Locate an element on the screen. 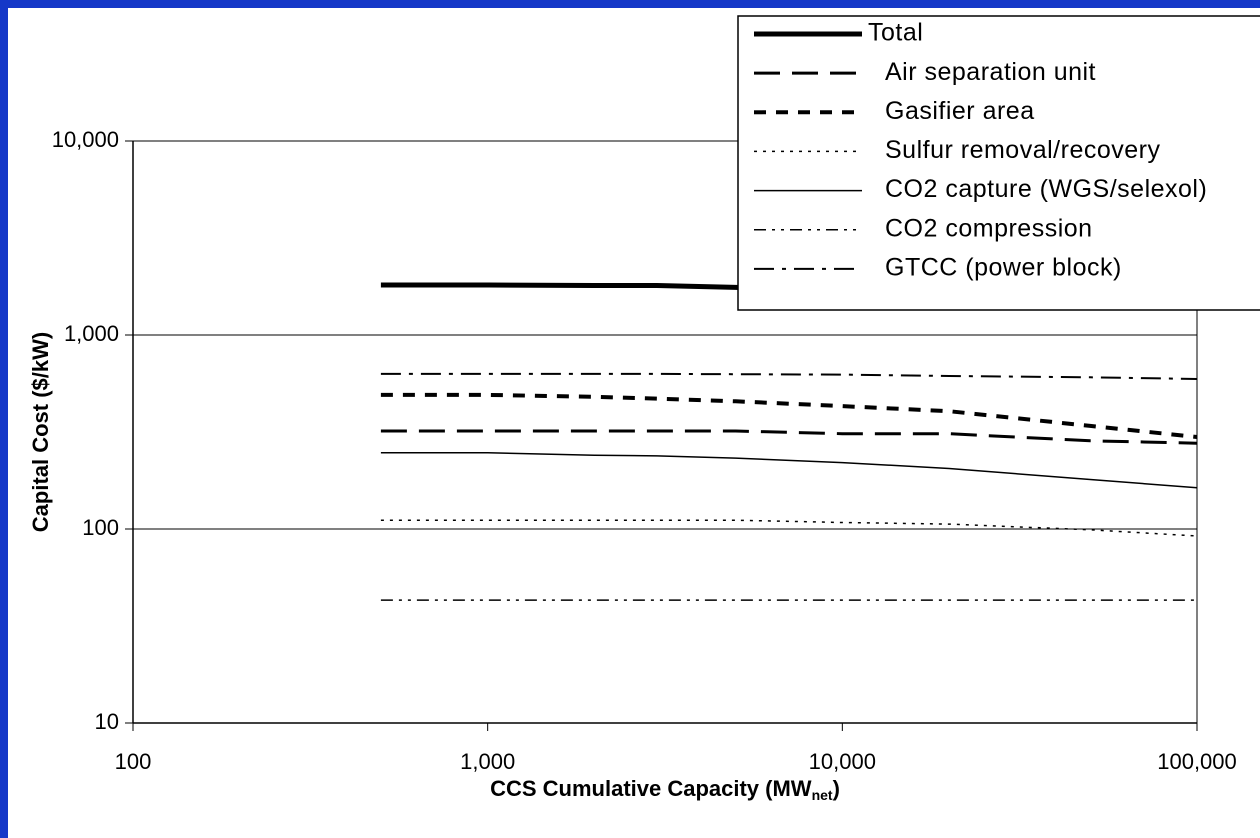 This screenshot has height=838, width=1260. legend-label: Gasifier area is located at coordinates (960, 111).